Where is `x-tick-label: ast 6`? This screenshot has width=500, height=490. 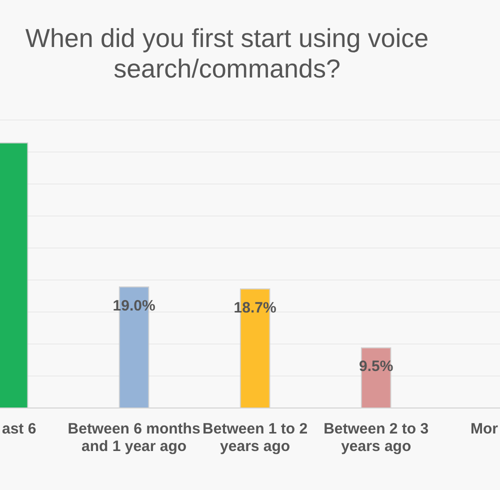 x-tick-label: ast 6 is located at coordinates (19, 429).